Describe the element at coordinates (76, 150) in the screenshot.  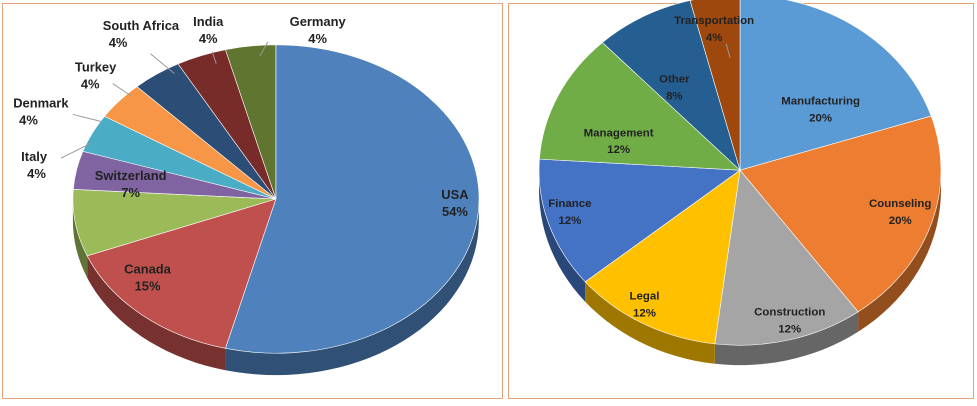
I see `leader-line-italy` at that location.